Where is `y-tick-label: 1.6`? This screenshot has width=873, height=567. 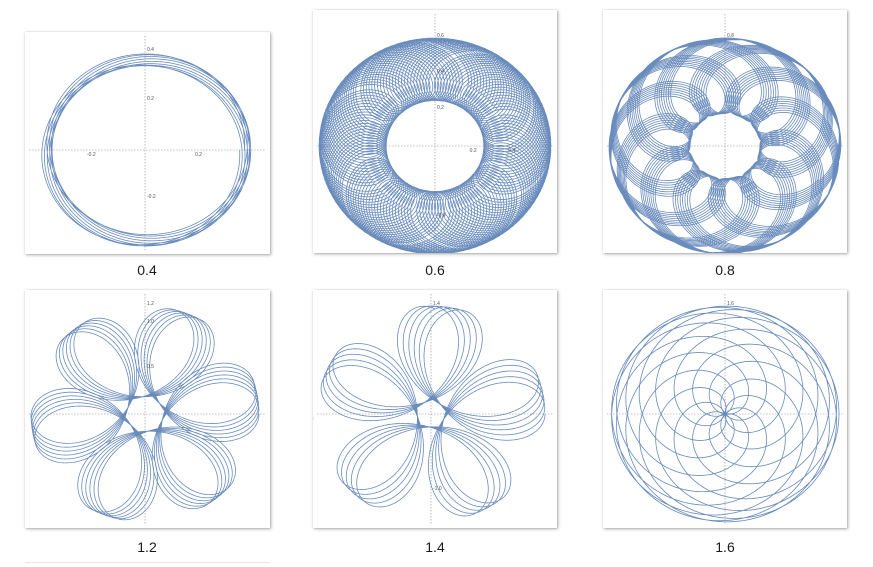 y-tick-label: 1.6 is located at coordinates (730, 304).